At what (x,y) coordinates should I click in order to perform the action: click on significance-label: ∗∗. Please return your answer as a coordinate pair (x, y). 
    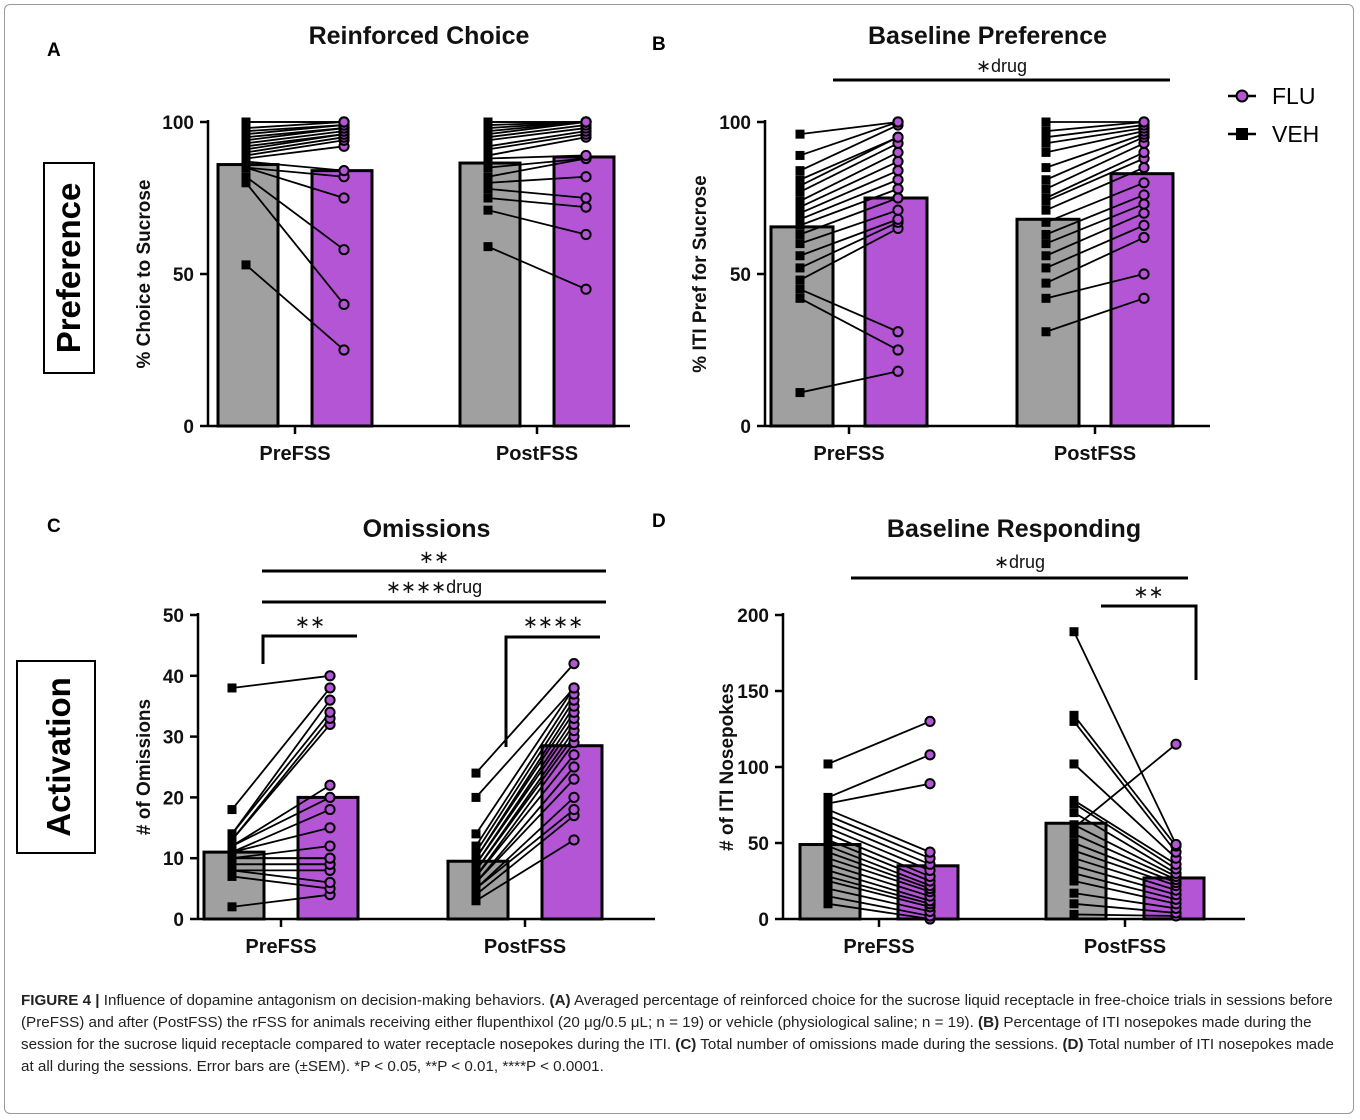
    Looking at the image, I should click on (434, 557).